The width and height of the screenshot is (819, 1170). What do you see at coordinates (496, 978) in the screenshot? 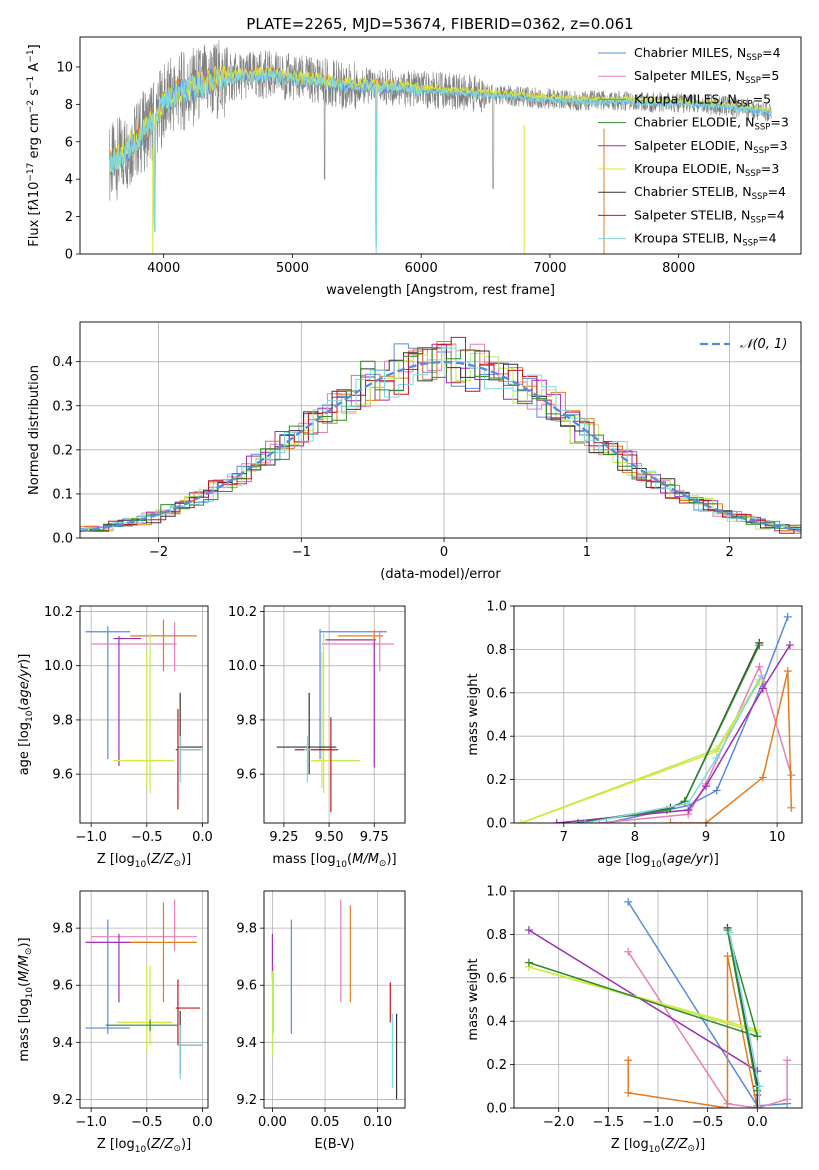
I see `y-tick-label: 0.6` at bounding box center [496, 978].